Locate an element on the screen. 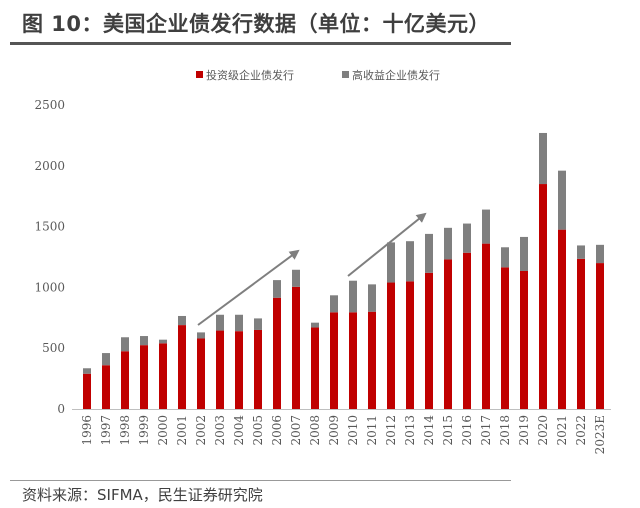 This screenshot has height=508, width=640. source-divider is located at coordinates (260, 480).